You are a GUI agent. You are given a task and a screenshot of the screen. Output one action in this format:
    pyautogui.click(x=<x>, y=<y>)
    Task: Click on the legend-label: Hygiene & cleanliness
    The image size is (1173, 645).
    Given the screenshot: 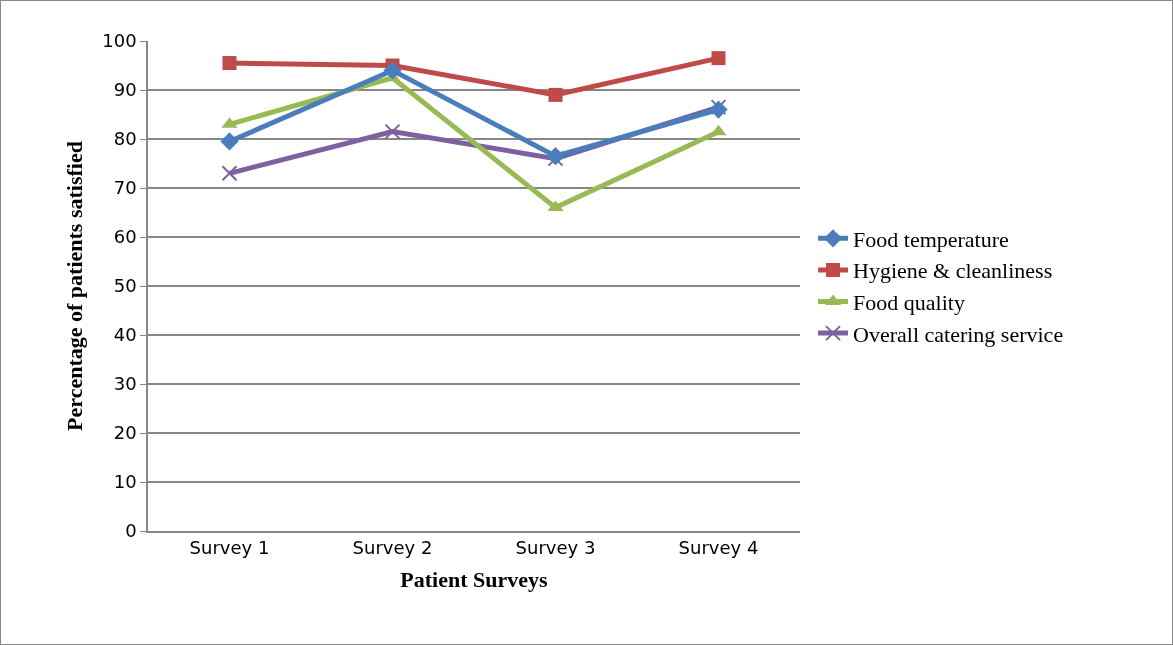 What is the action you would take?
    pyautogui.click(x=953, y=271)
    